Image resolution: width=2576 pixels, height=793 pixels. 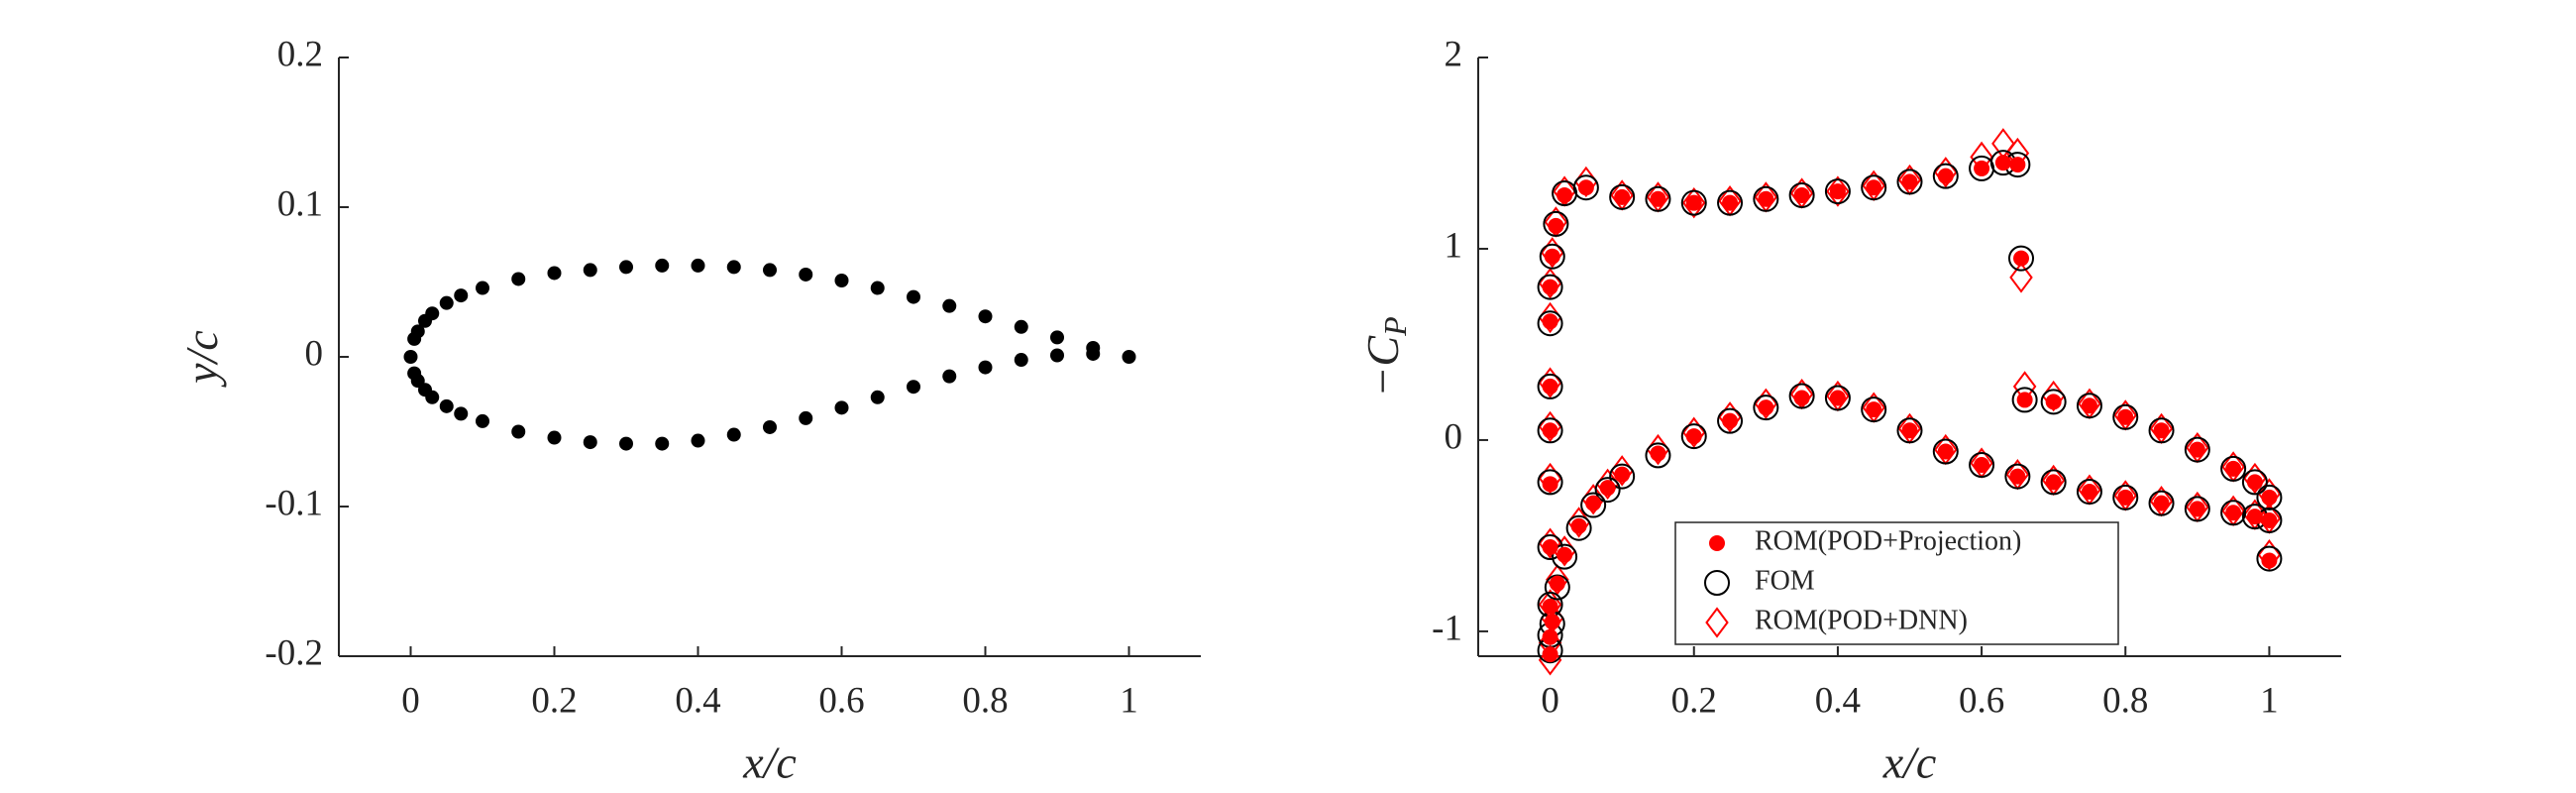 I want to click on y-axis-label-subscript: P, so click(x=1395, y=326).